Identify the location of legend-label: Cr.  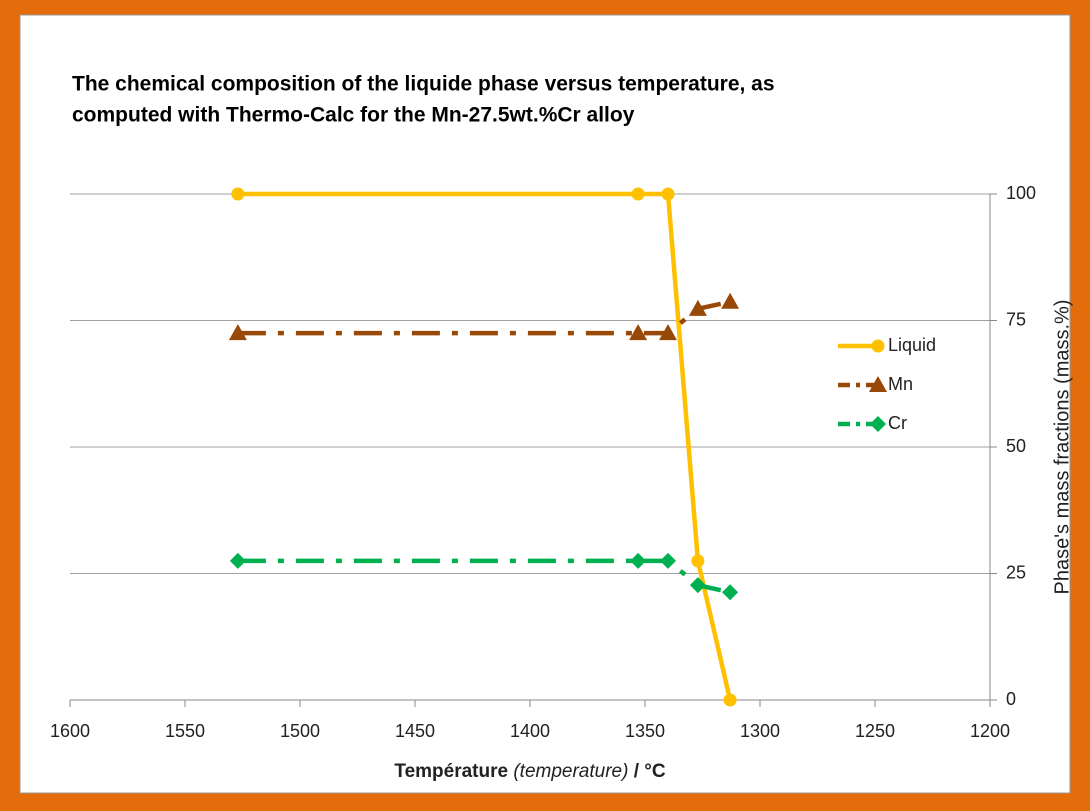
(897, 423).